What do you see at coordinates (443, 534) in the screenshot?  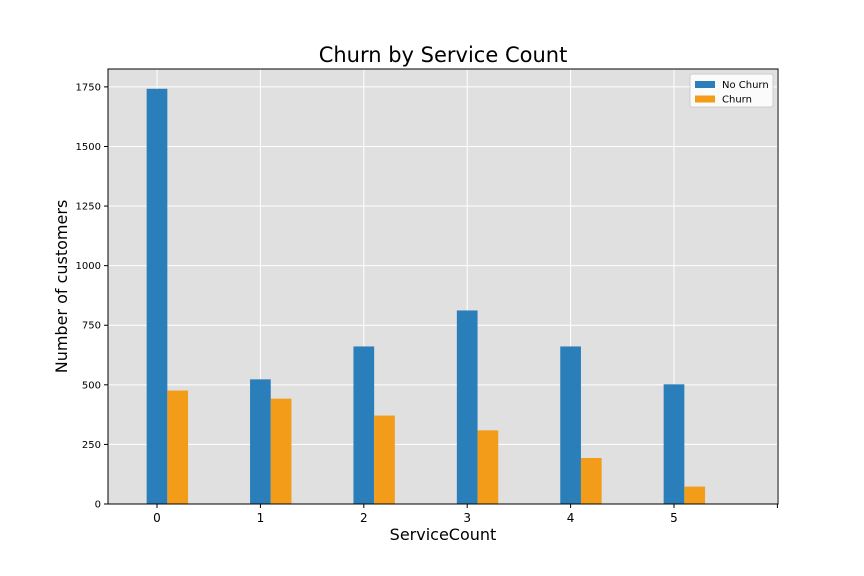 I see `x-axis-label: ServiceCount` at bounding box center [443, 534].